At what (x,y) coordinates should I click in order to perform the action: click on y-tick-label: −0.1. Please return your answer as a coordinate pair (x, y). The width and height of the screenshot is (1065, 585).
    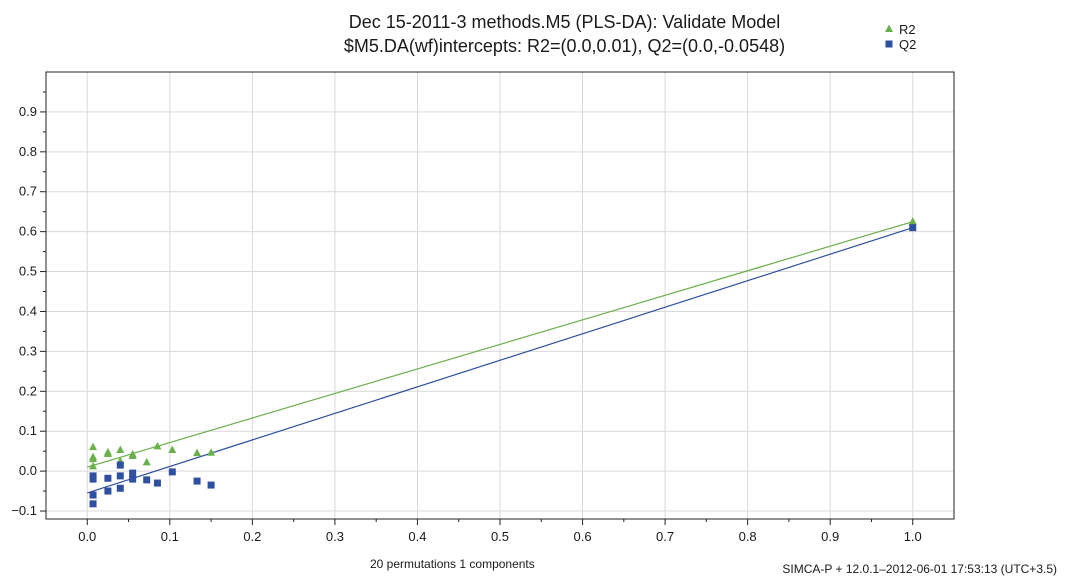
    Looking at the image, I should click on (24, 510).